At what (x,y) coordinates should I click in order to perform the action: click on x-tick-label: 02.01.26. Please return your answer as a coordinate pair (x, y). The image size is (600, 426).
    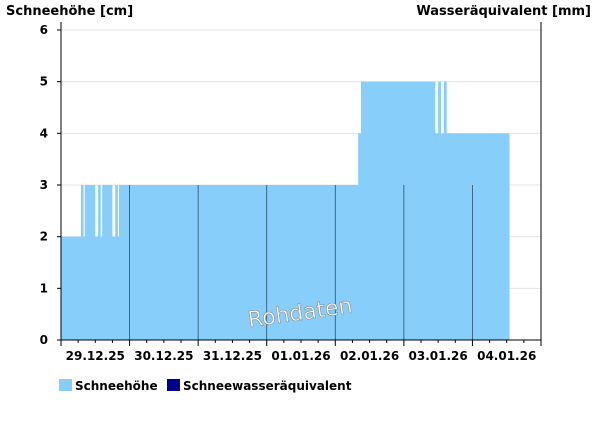
    Looking at the image, I should click on (369, 356).